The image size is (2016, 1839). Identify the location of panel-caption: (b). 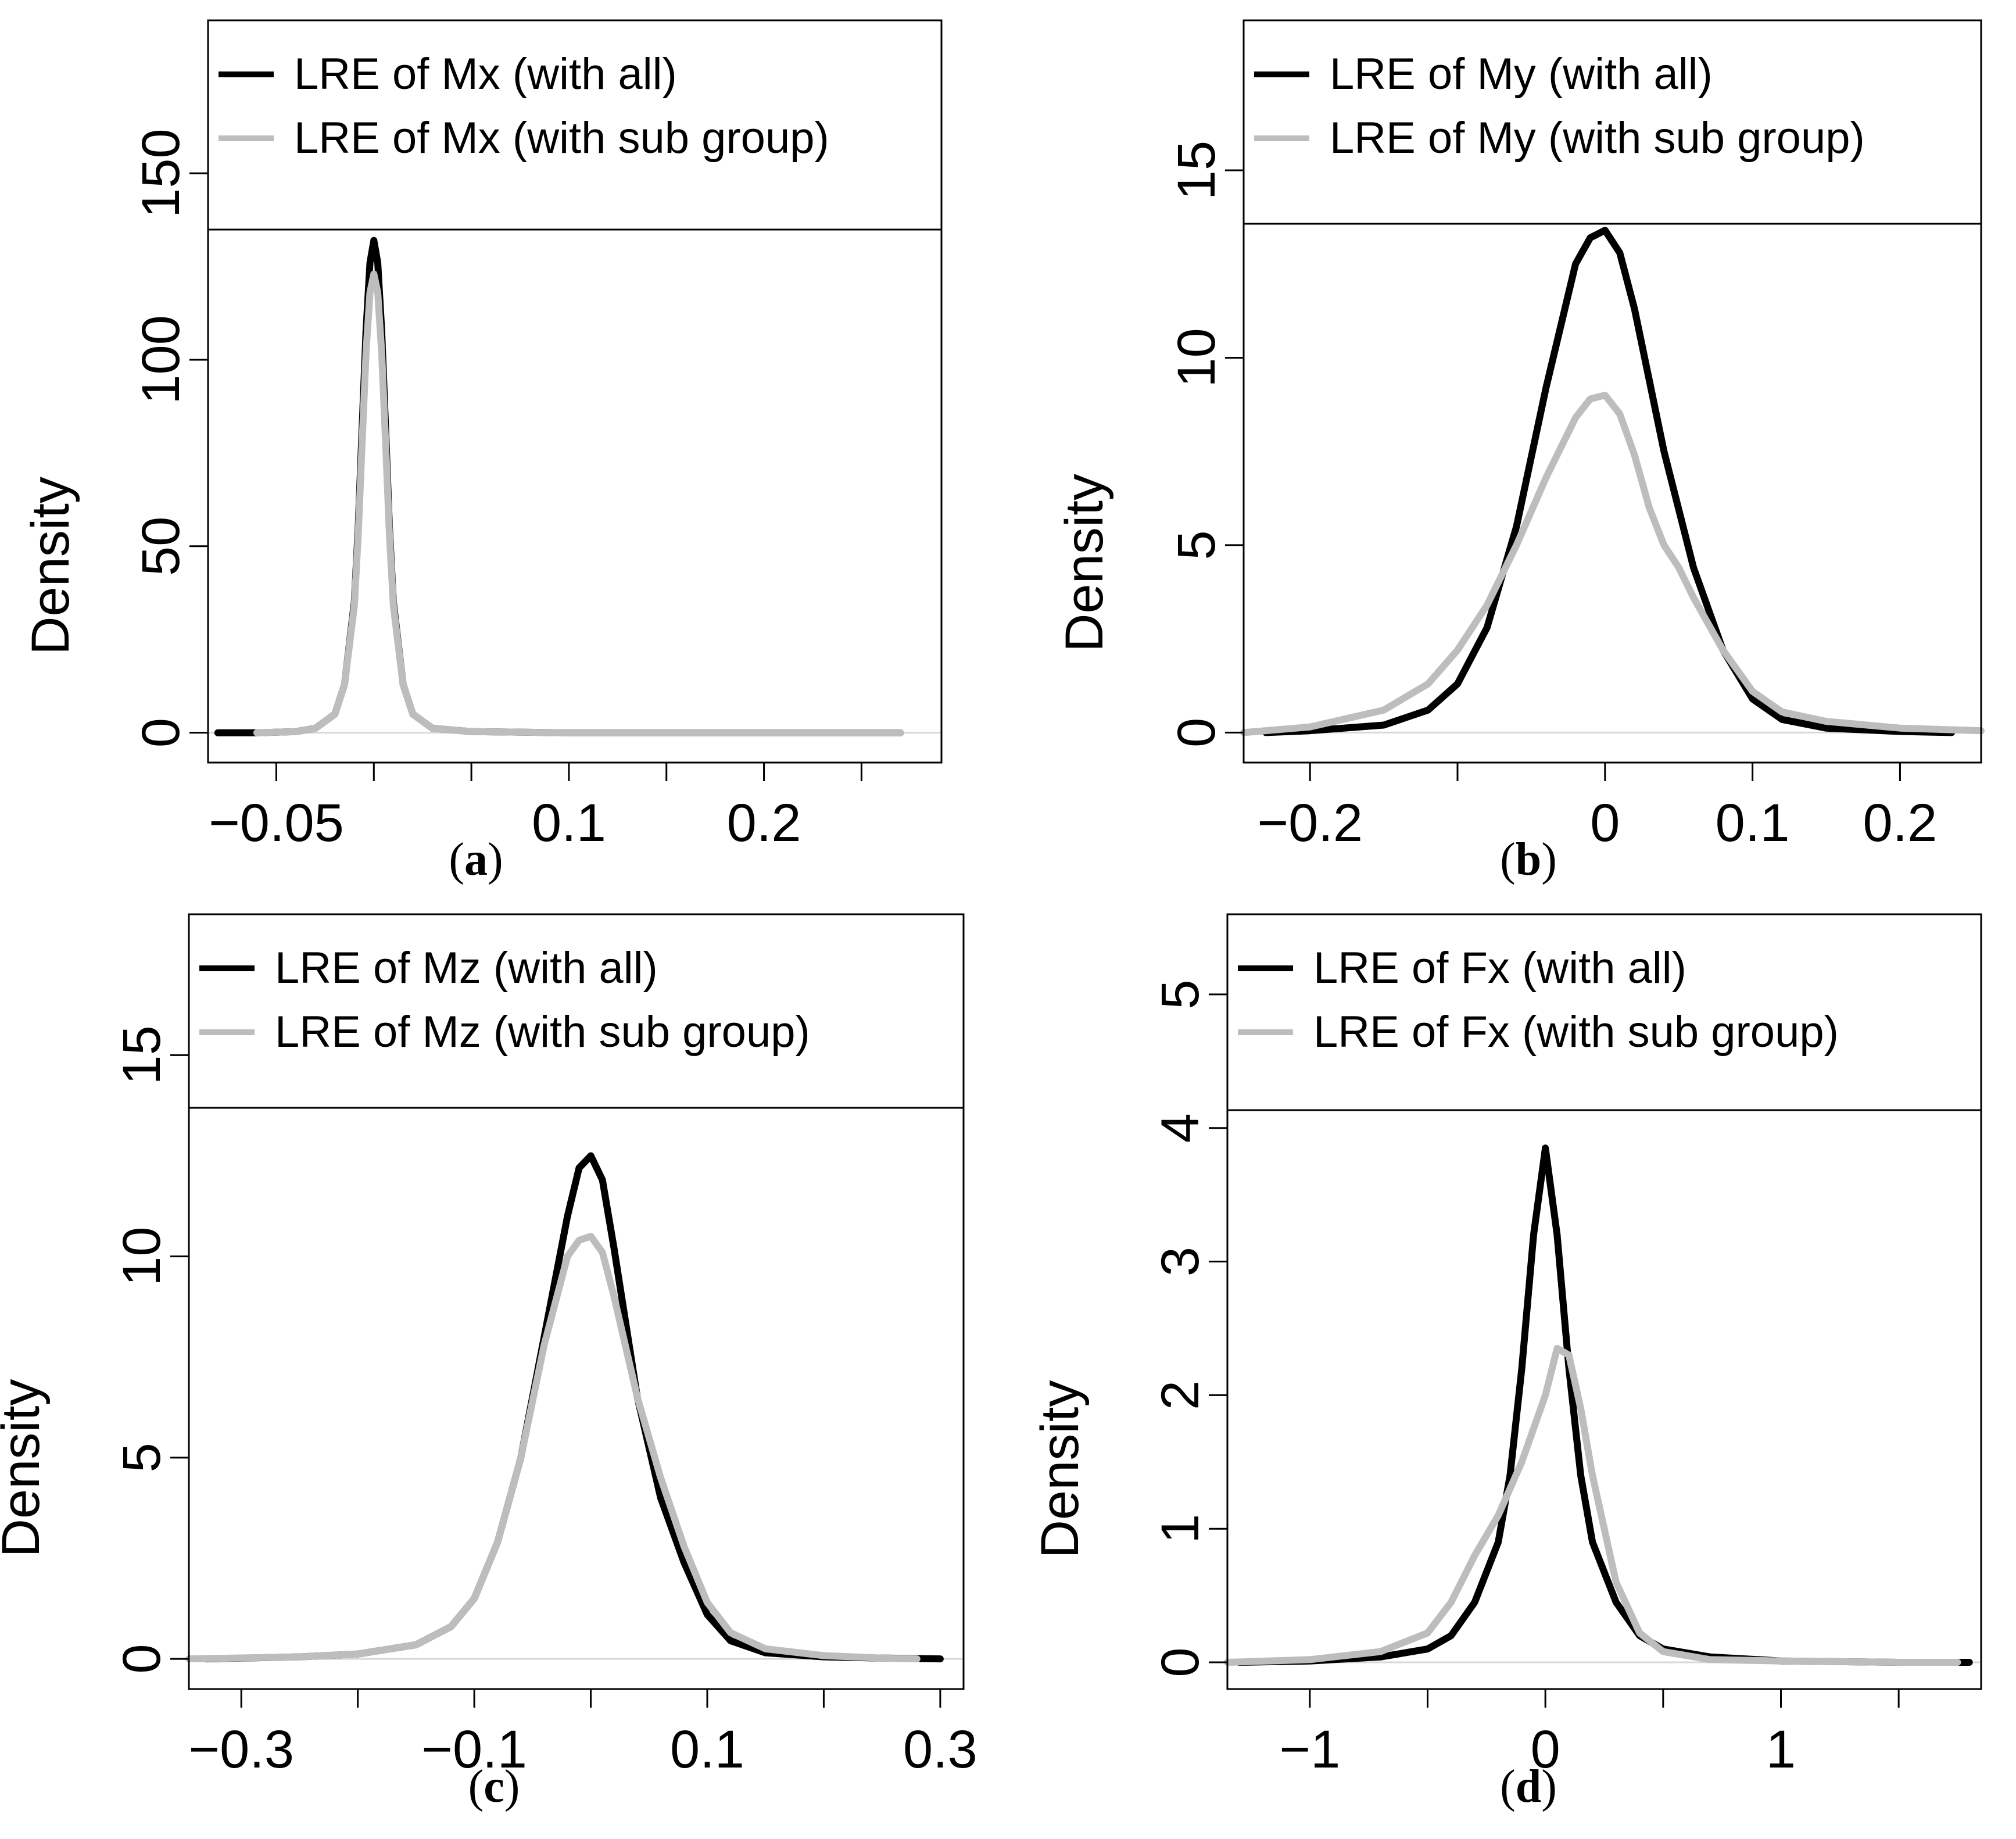
(1528, 860).